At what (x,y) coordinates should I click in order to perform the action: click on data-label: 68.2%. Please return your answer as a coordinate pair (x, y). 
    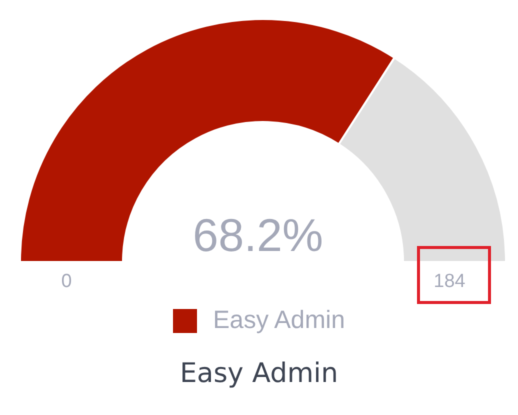
    Looking at the image, I should click on (258, 235).